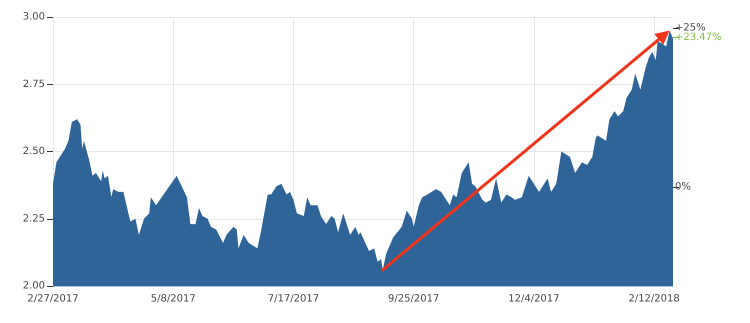  What do you see at coordinates (33, 151) in the screenshot?
I see `y-tick-label: 2.50` at bounding box center [33, 151].